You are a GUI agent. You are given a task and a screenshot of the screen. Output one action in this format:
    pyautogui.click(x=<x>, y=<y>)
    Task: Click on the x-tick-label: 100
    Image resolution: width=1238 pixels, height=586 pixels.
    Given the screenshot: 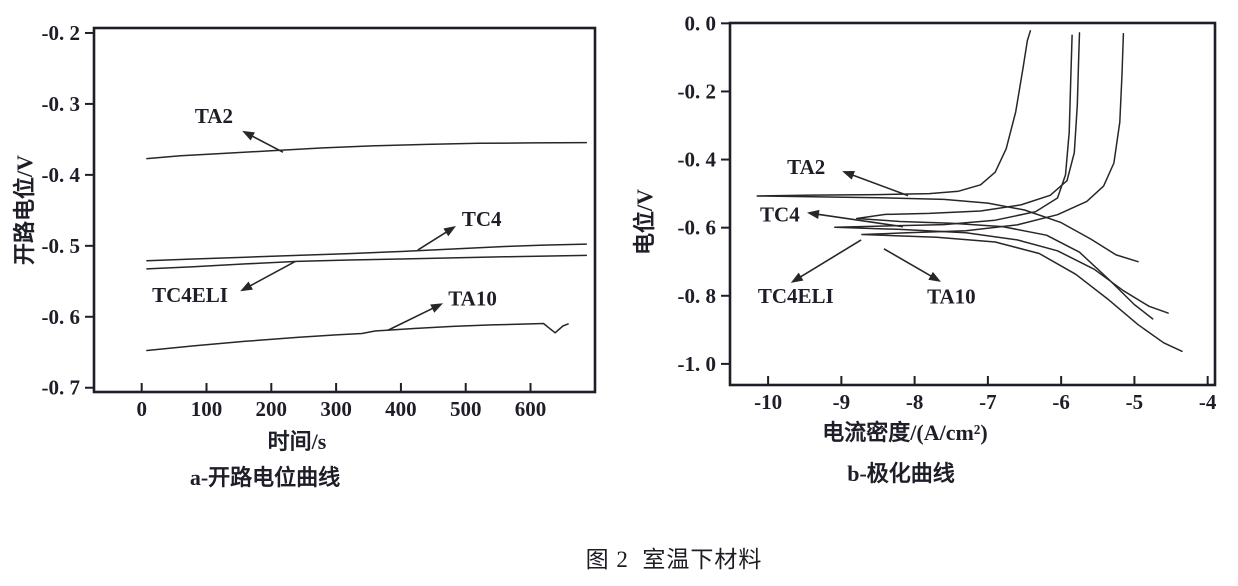 What is the action you would take?
    pyautogui.click(x=207, y=409)
    